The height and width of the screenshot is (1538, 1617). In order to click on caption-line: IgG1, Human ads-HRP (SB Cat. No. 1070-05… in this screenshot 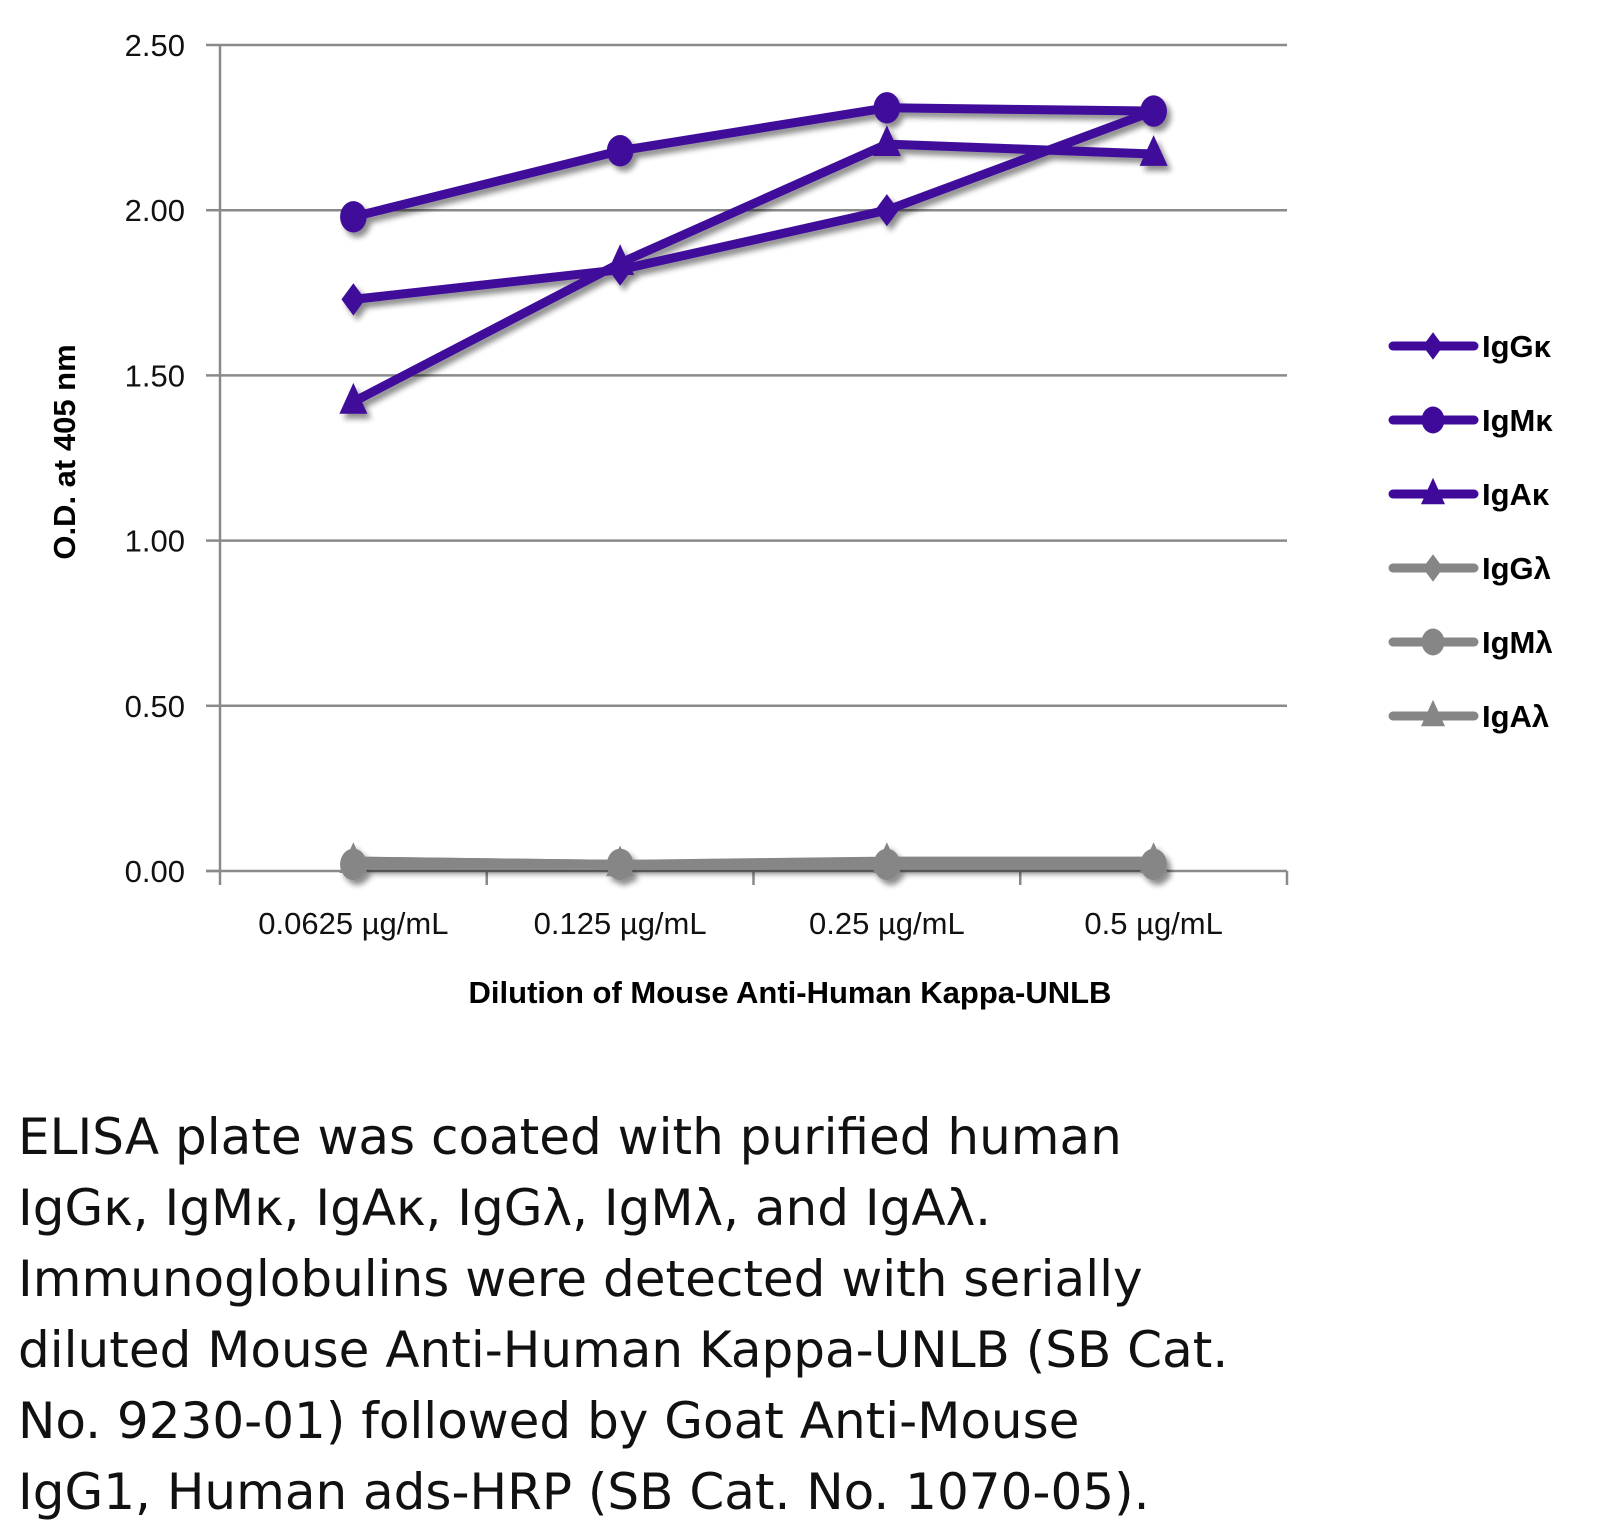, I will do `click(584, 1492)`.